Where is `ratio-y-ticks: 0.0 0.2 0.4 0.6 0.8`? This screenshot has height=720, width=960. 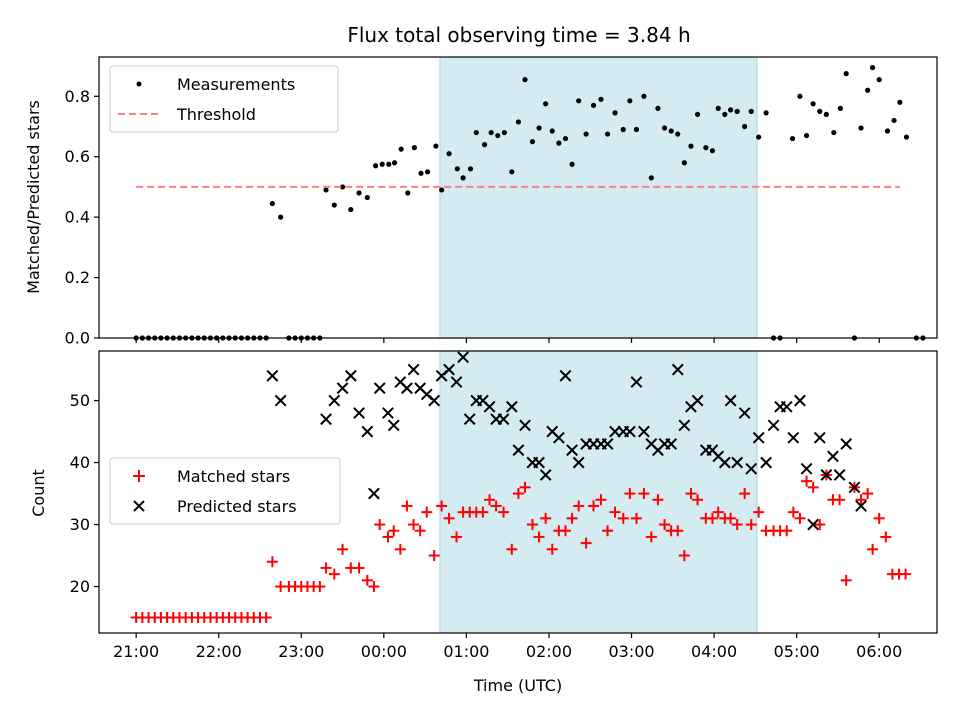 ratio-y-ticks: 0.0 0.2 0.4 0.6 0.8 is located at coordinates (82, 217).